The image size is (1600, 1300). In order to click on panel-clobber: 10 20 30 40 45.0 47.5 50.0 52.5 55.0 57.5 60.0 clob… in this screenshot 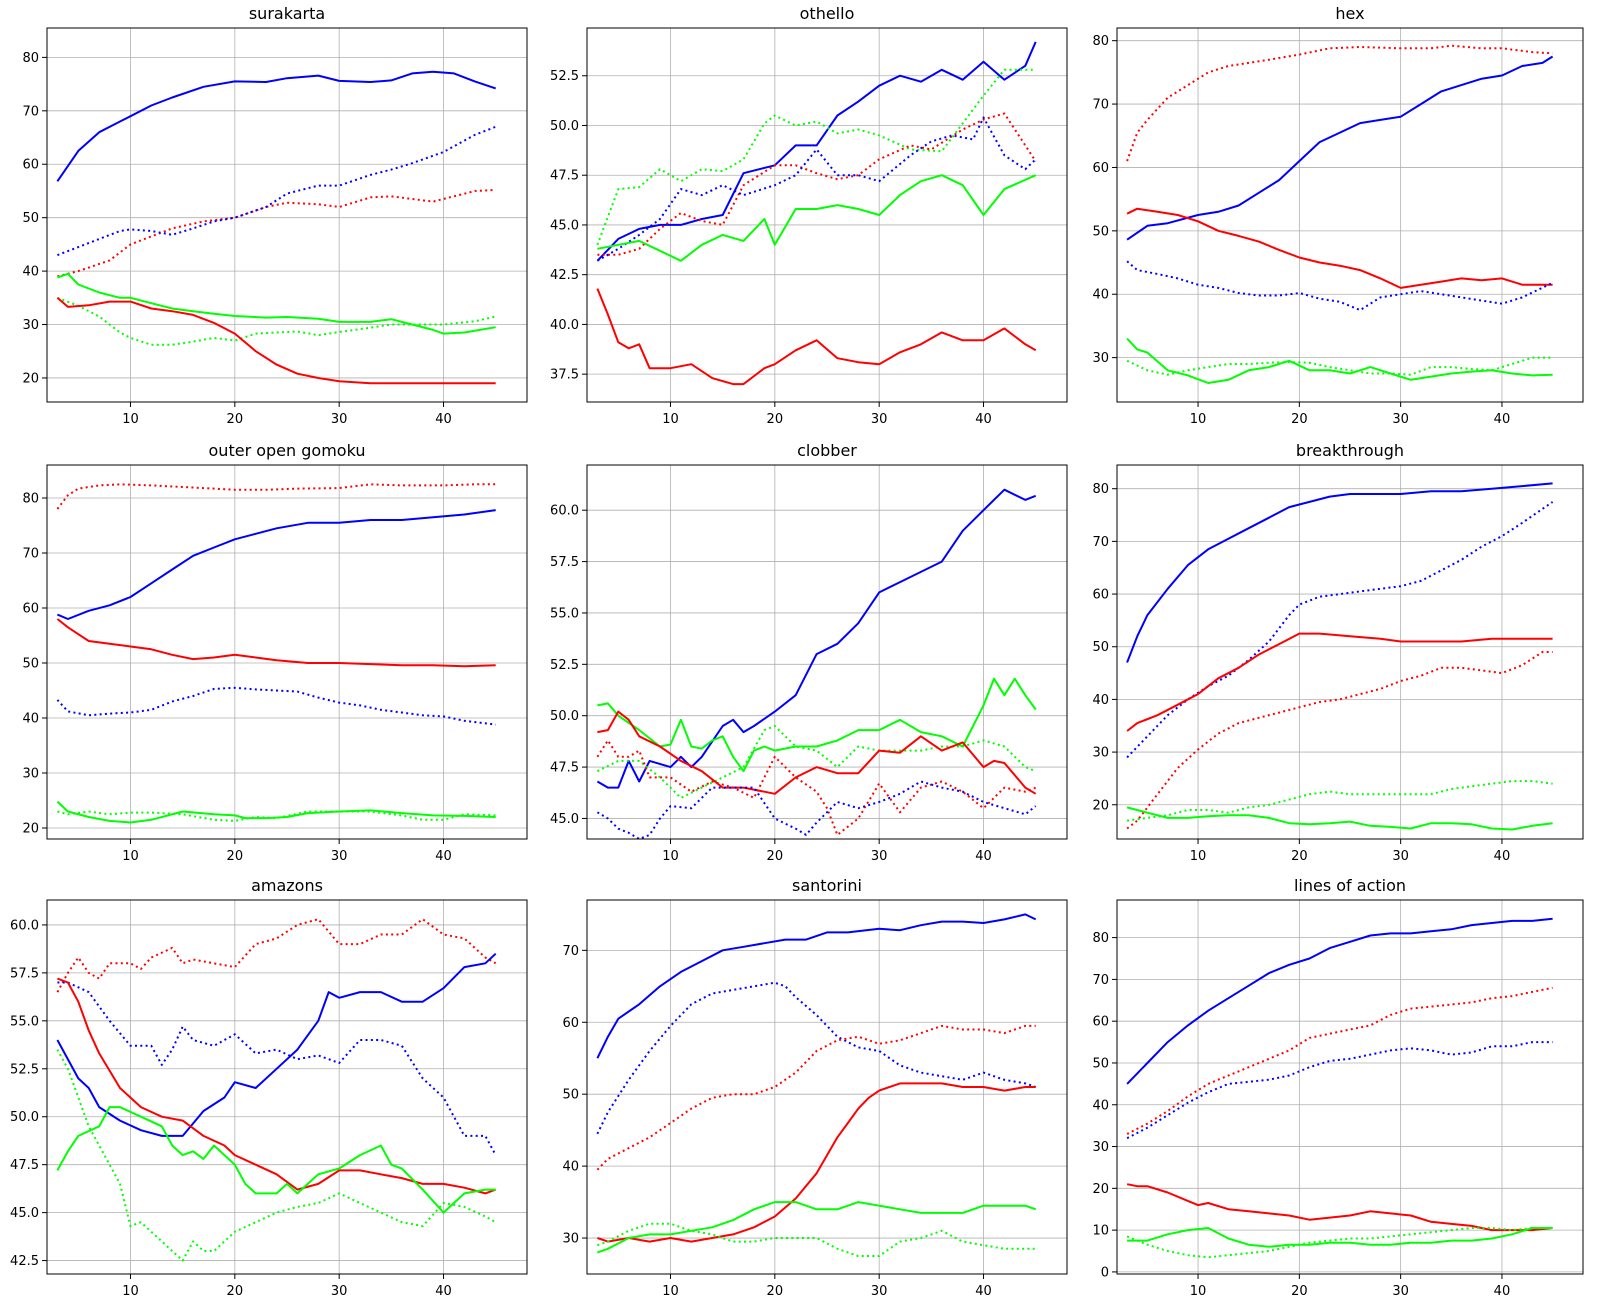, I will do `click(809, 652)`.